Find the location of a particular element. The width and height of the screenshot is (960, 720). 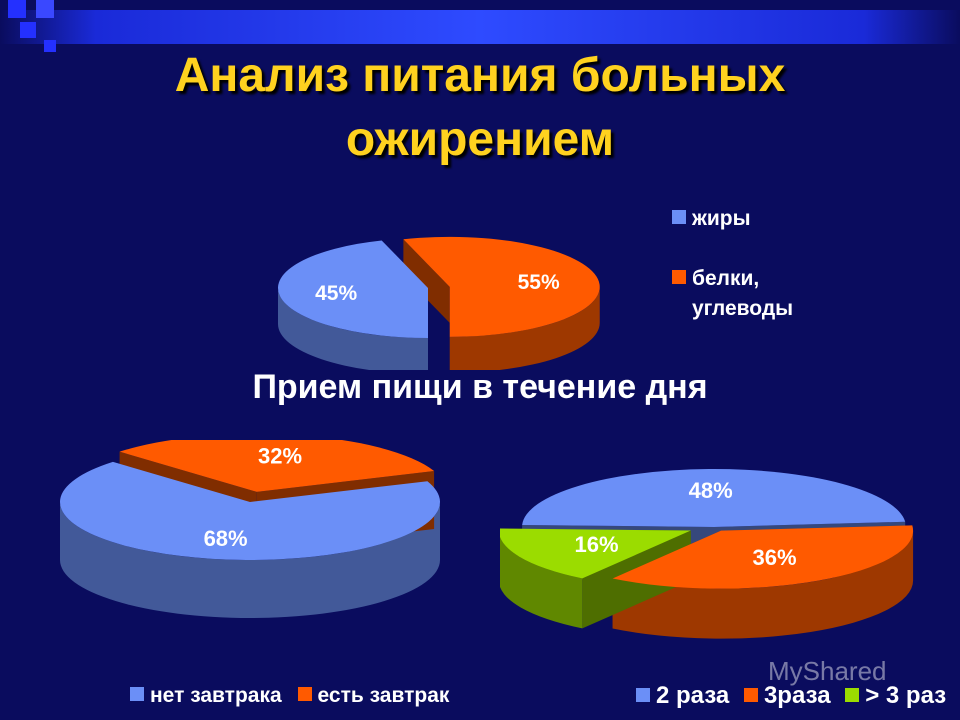

pie-chart-breakfast: 68% 32% is located at coordinates (250, 529).